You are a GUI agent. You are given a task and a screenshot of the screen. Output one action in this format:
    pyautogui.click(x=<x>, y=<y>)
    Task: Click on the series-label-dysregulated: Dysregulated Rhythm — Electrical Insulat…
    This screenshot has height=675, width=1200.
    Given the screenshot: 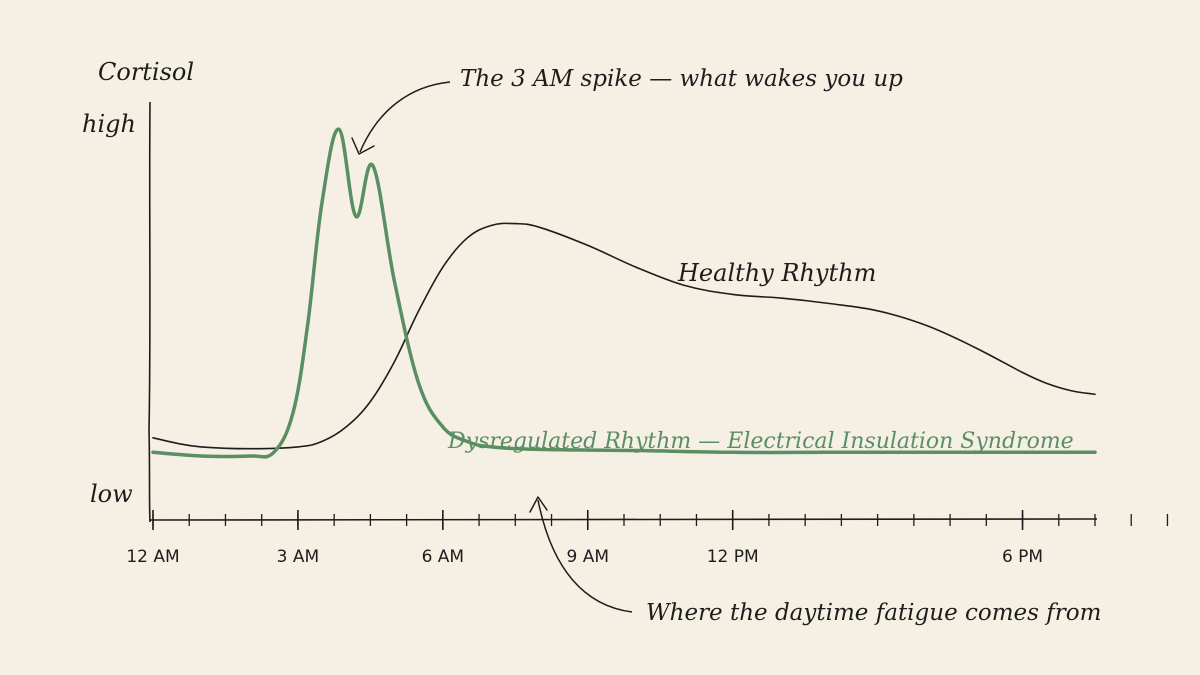 What is the action you would take?
    pyautogui.click(x=760, y=441)
    